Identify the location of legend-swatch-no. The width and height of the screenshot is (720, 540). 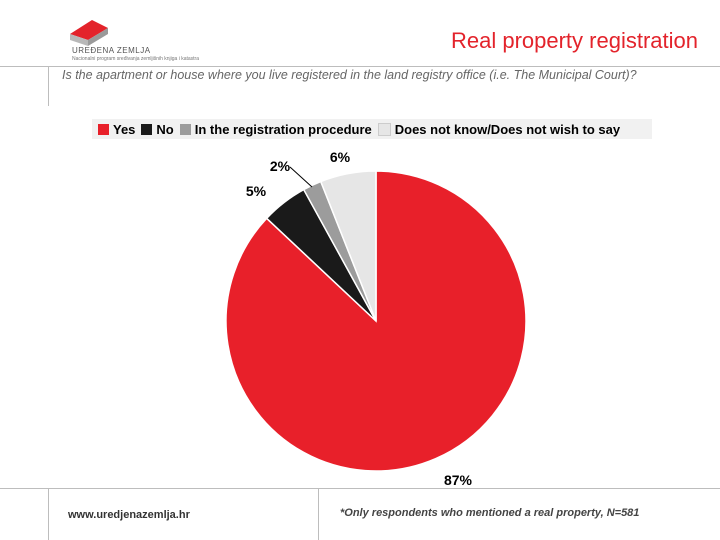
(147, 129).